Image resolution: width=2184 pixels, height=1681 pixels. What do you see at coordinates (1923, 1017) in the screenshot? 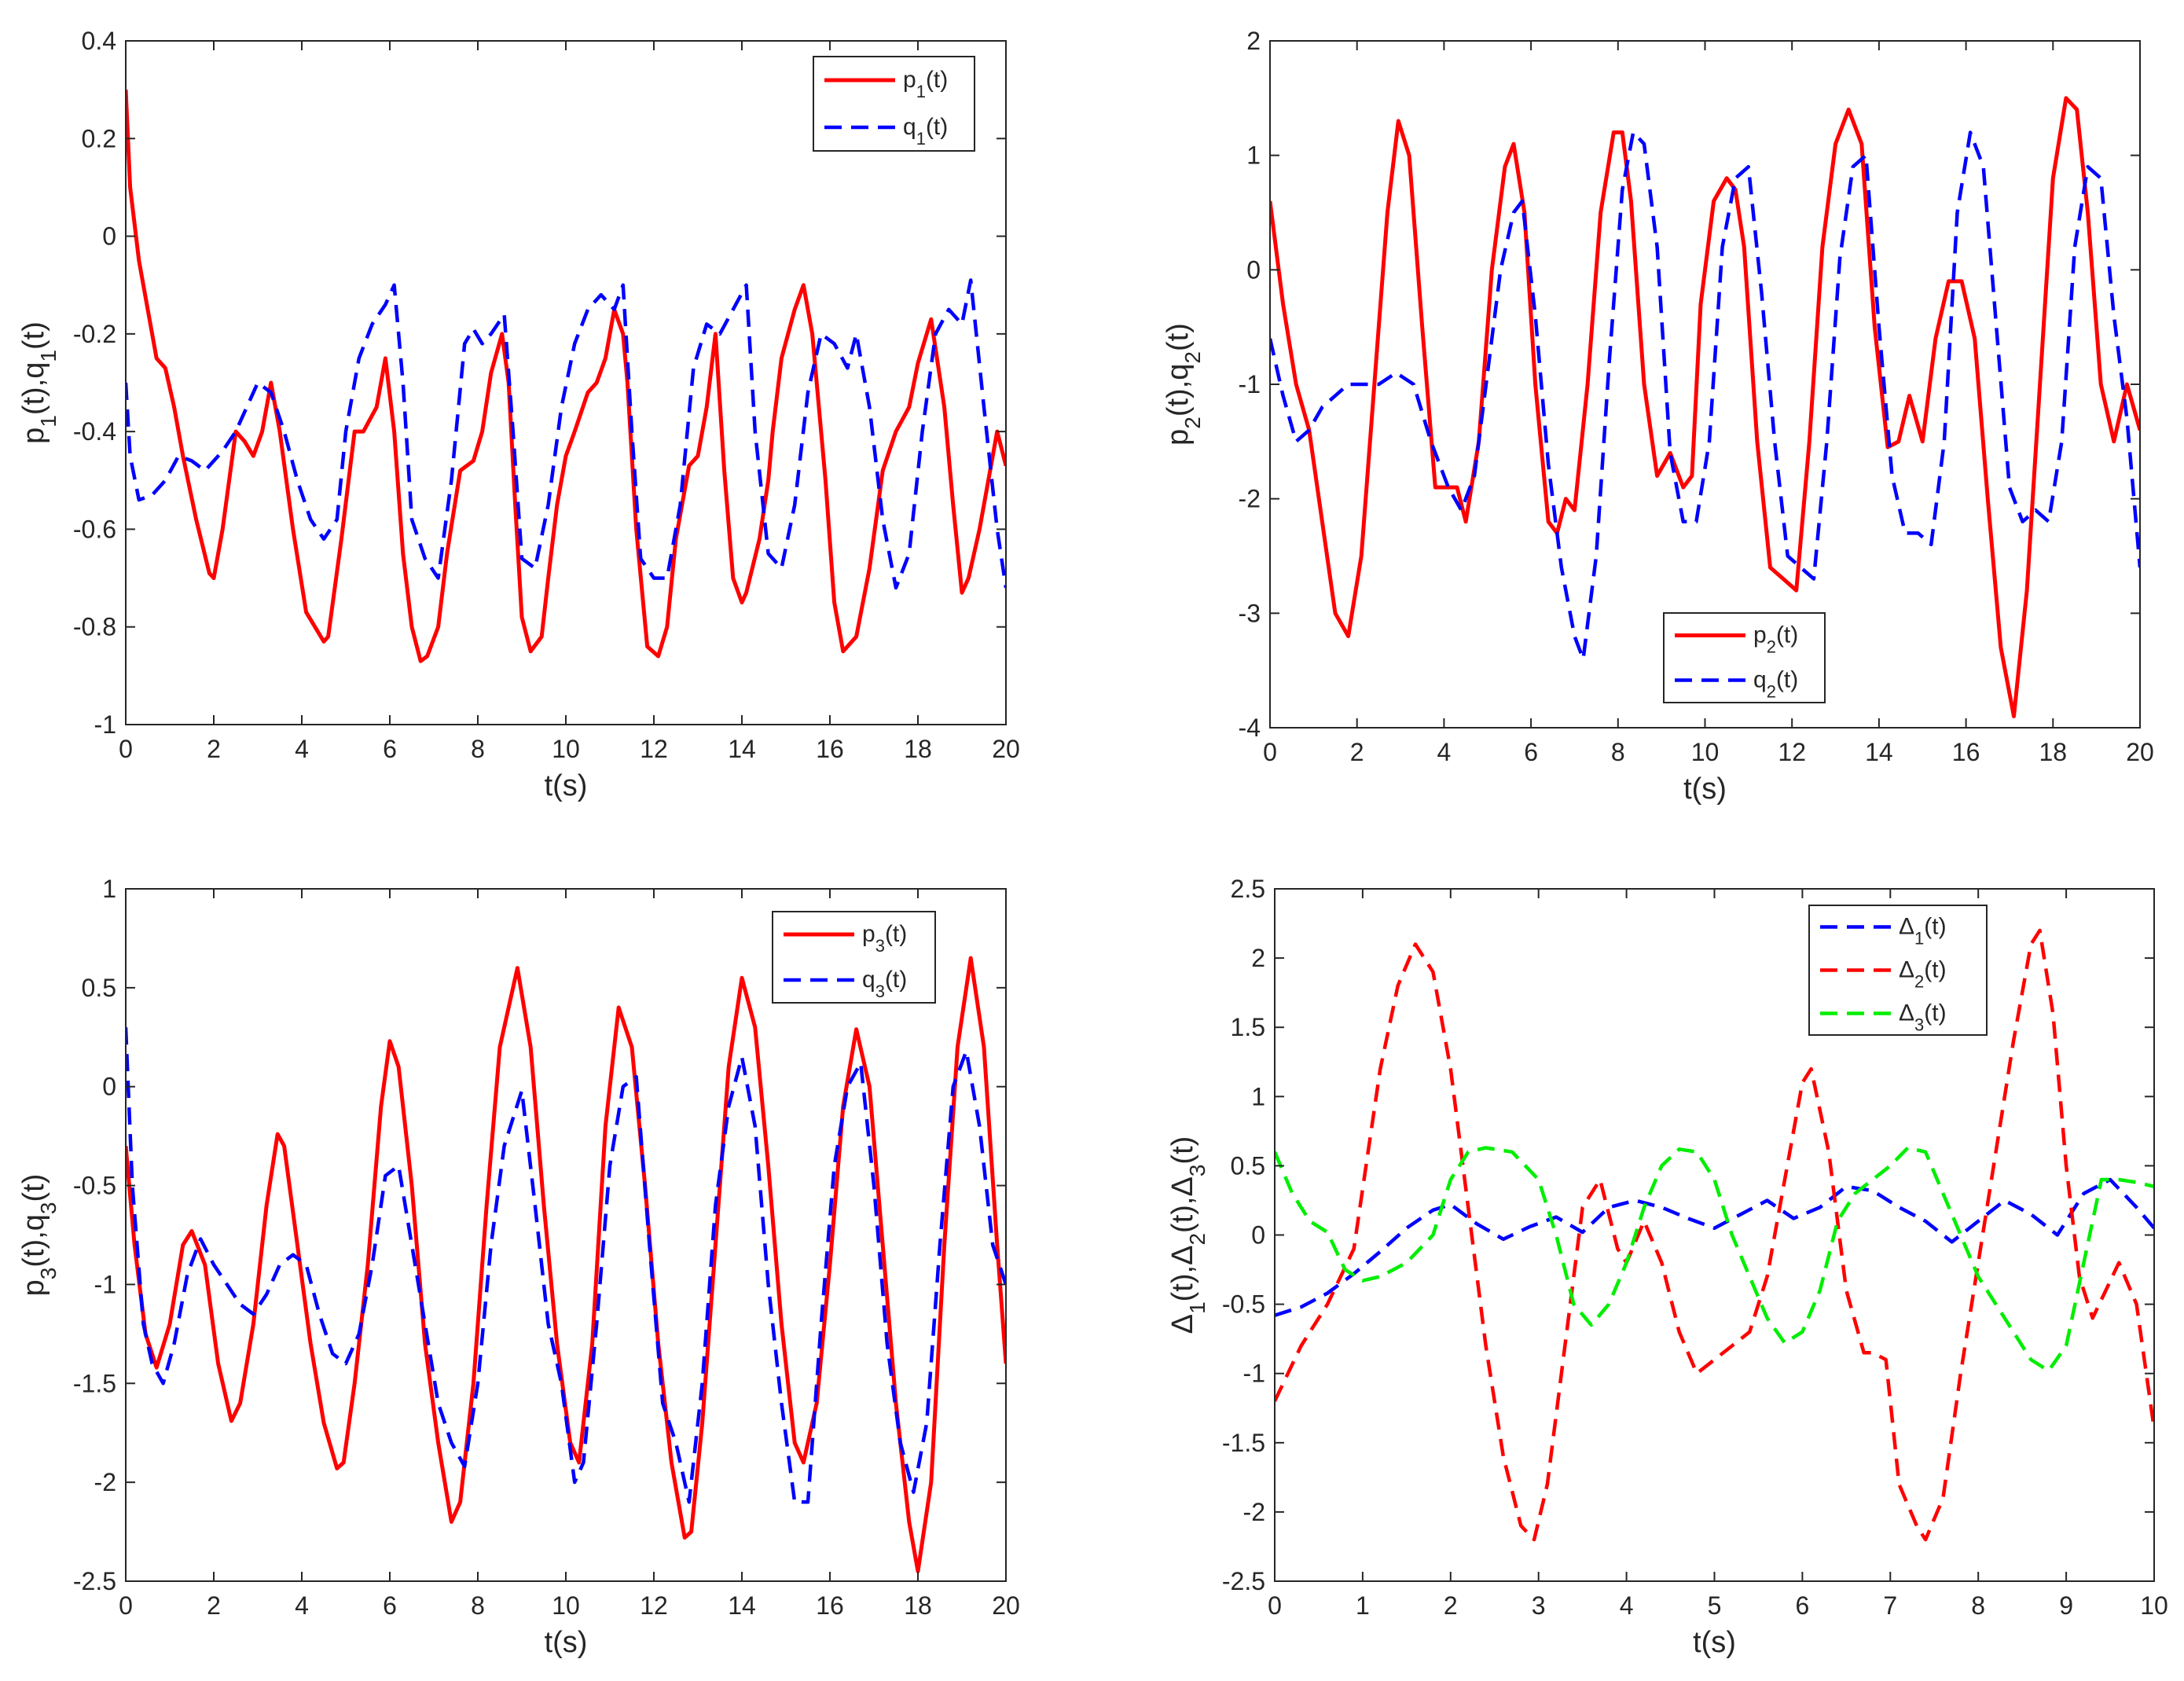
I see `legend-label: Δ3(t)` at bounding box center [1923, 1017].